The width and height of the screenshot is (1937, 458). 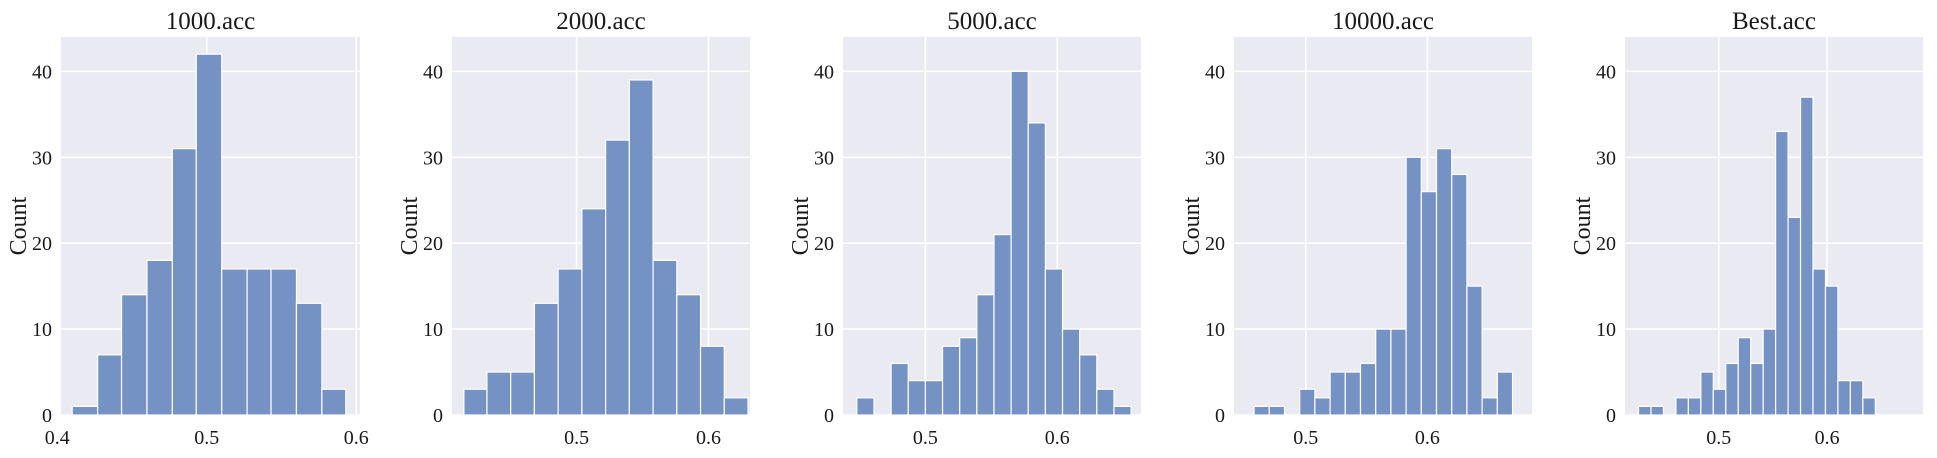 I want to click on subplot-title: Best.acc, so click(x=1774, y=21).